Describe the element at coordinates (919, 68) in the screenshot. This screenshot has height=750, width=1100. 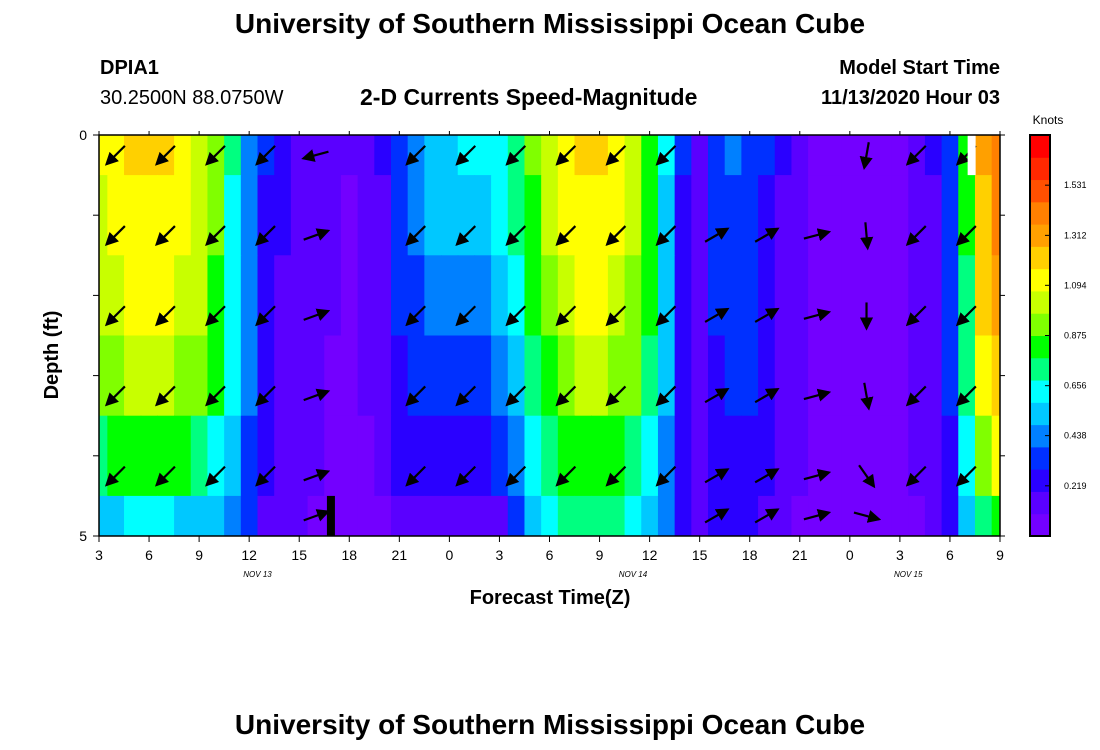
I see `model-start-label: Model Start Time` at that location.